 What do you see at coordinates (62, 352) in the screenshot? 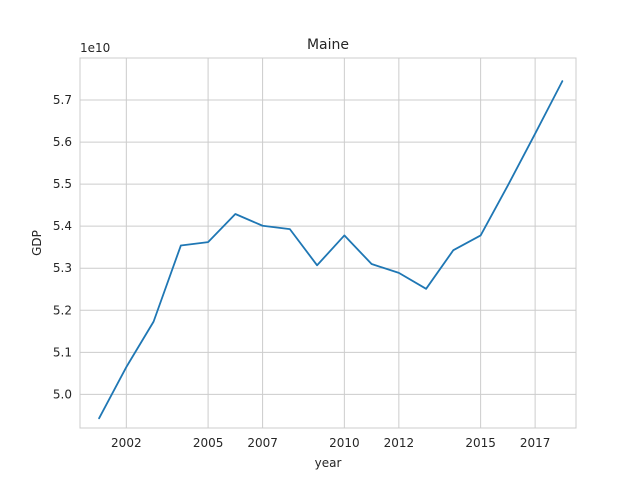
I see `y-tick-label: 5.1` at bounding box center [62, 352].